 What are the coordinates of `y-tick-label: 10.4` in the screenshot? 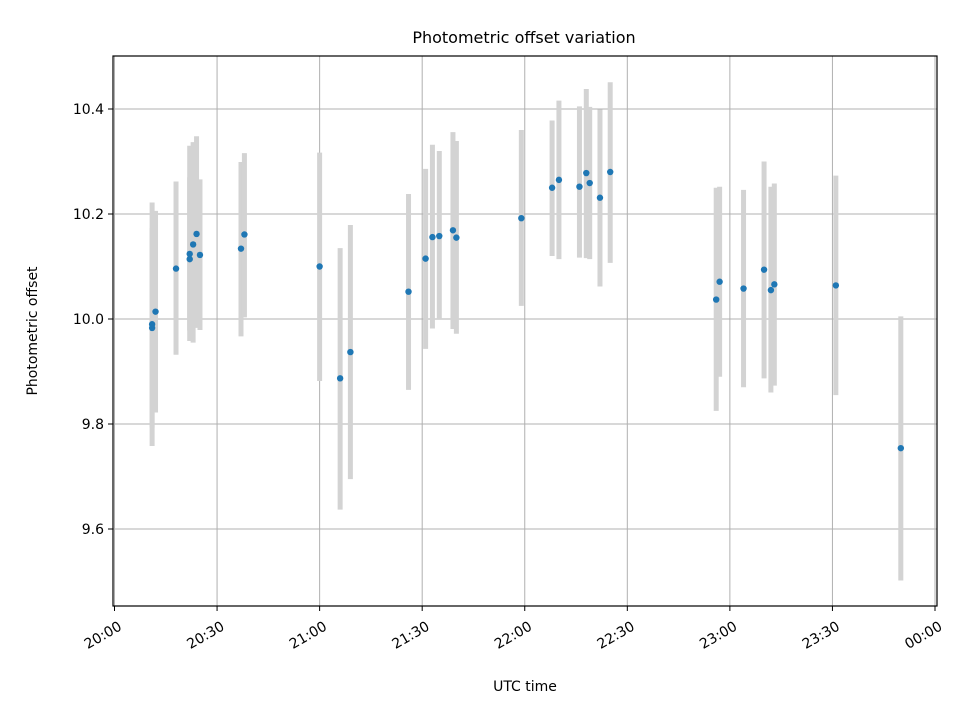 It's located at (88, 110).